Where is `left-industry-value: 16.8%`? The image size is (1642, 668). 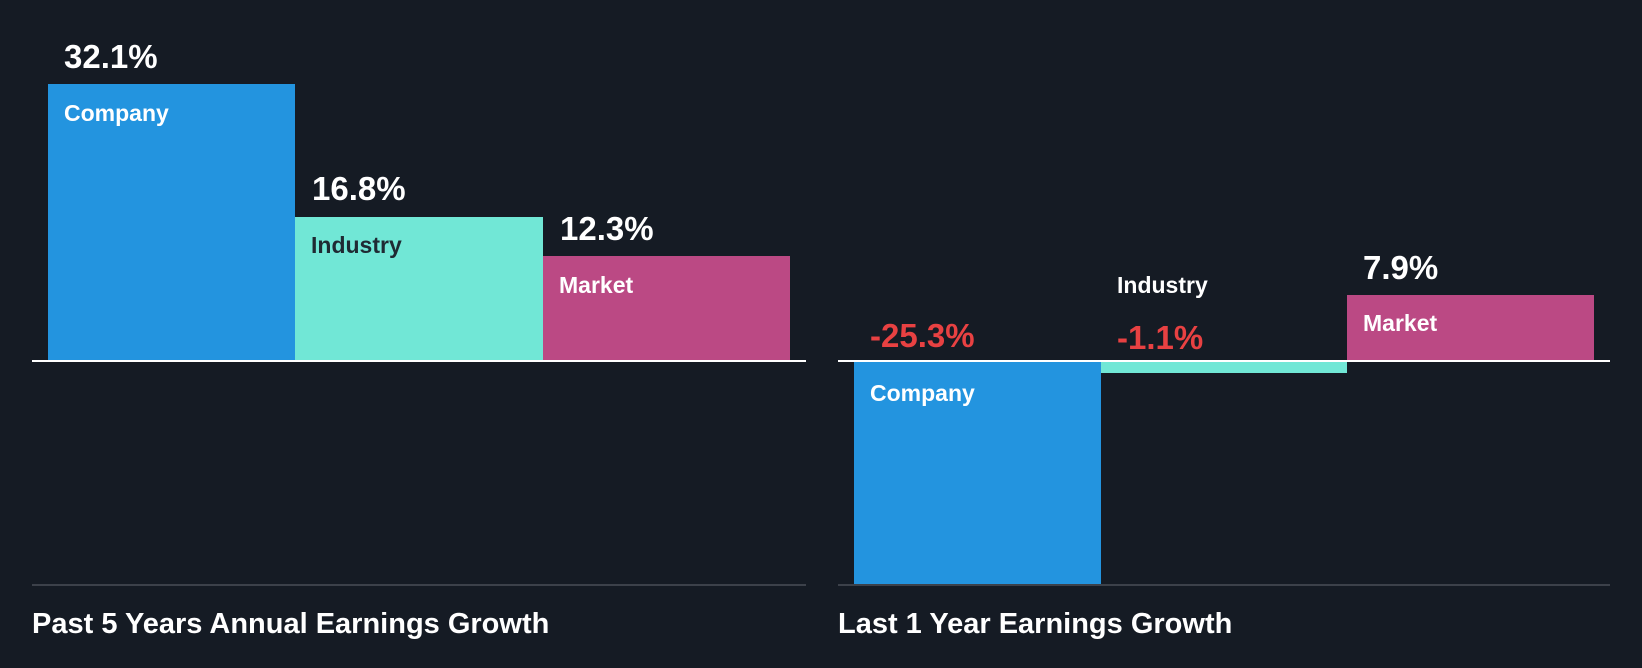 left-industry-value: 16.8% is located at coordinates (359, 188).